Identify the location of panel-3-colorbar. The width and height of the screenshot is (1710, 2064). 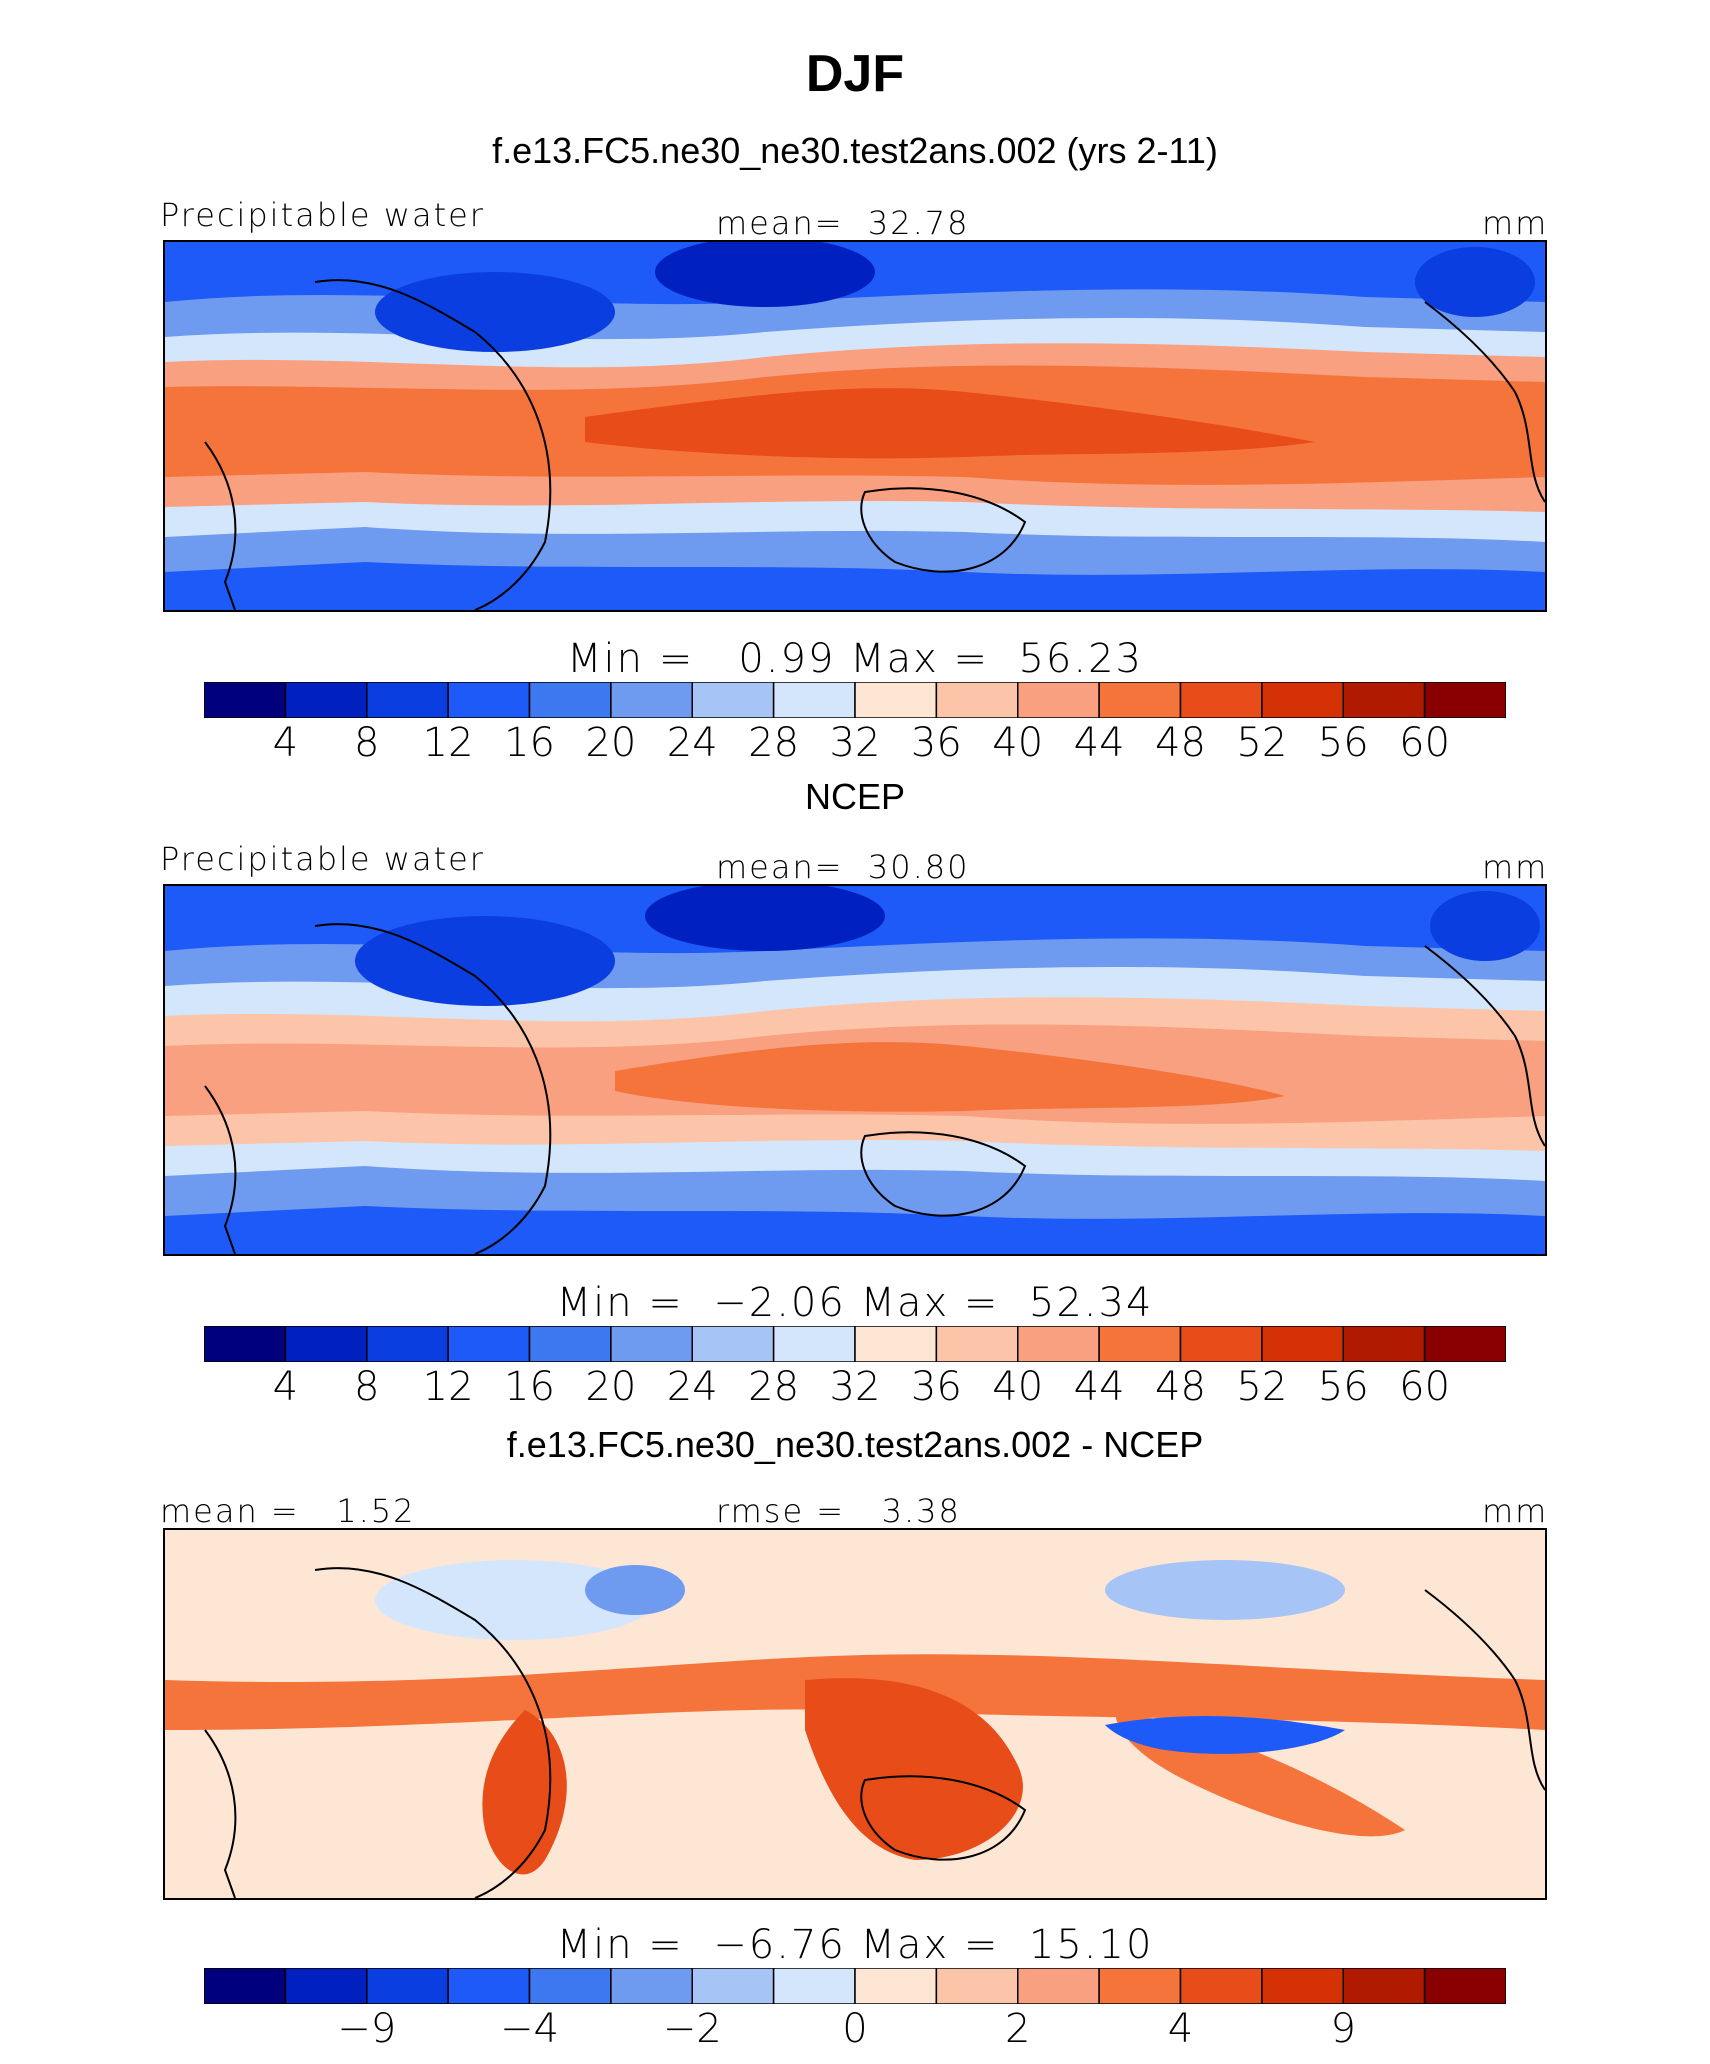
(855, 1986).